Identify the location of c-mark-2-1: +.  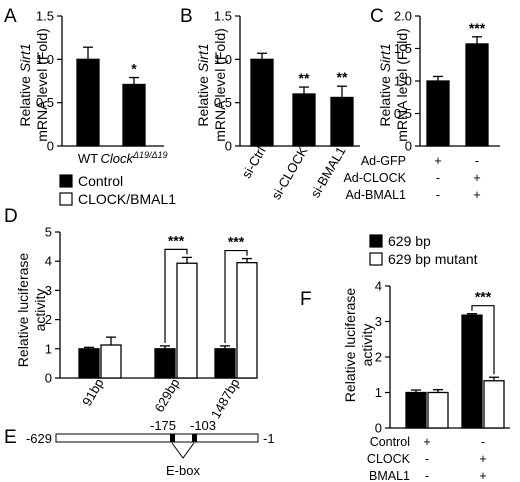
(476, 195).